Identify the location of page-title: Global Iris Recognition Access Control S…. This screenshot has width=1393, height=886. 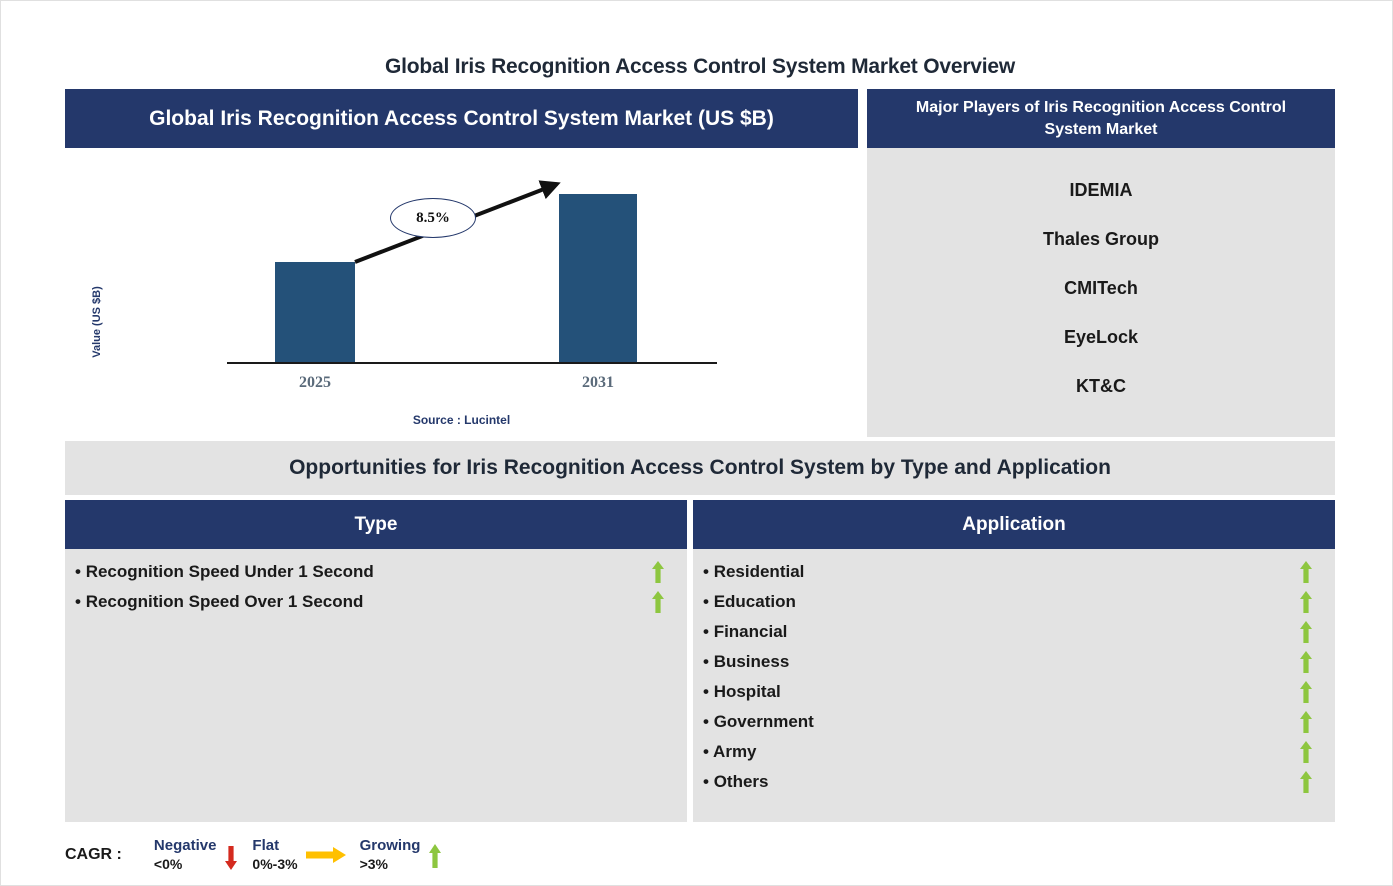
(700, 66).